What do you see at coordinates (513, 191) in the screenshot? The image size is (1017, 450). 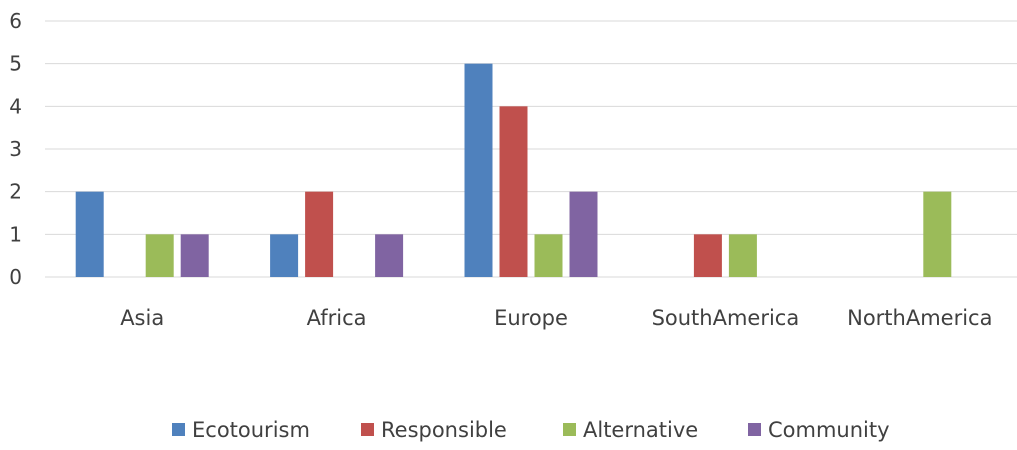 I see `bar-responsible-europe` at bounding box center [513, 191].